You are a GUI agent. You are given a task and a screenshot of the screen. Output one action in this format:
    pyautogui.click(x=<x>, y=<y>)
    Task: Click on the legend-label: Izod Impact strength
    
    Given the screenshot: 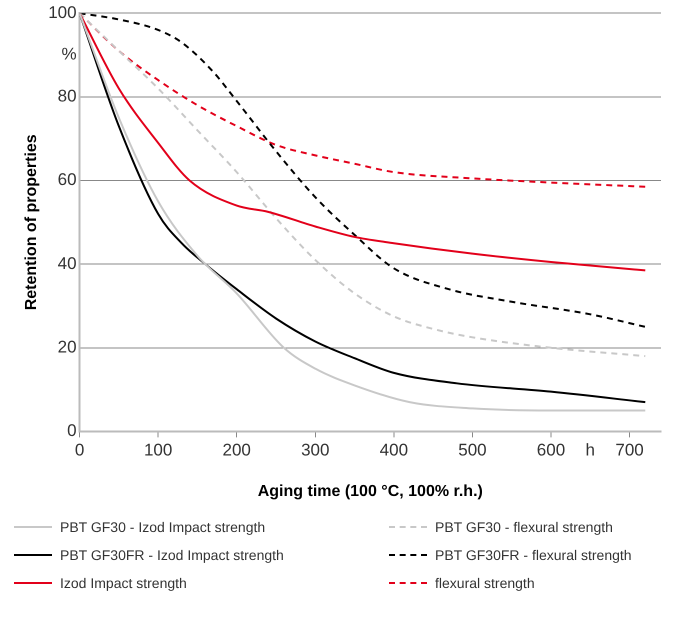 What is the action you would take?
    pyautogui.click(x=123, y=583)
    